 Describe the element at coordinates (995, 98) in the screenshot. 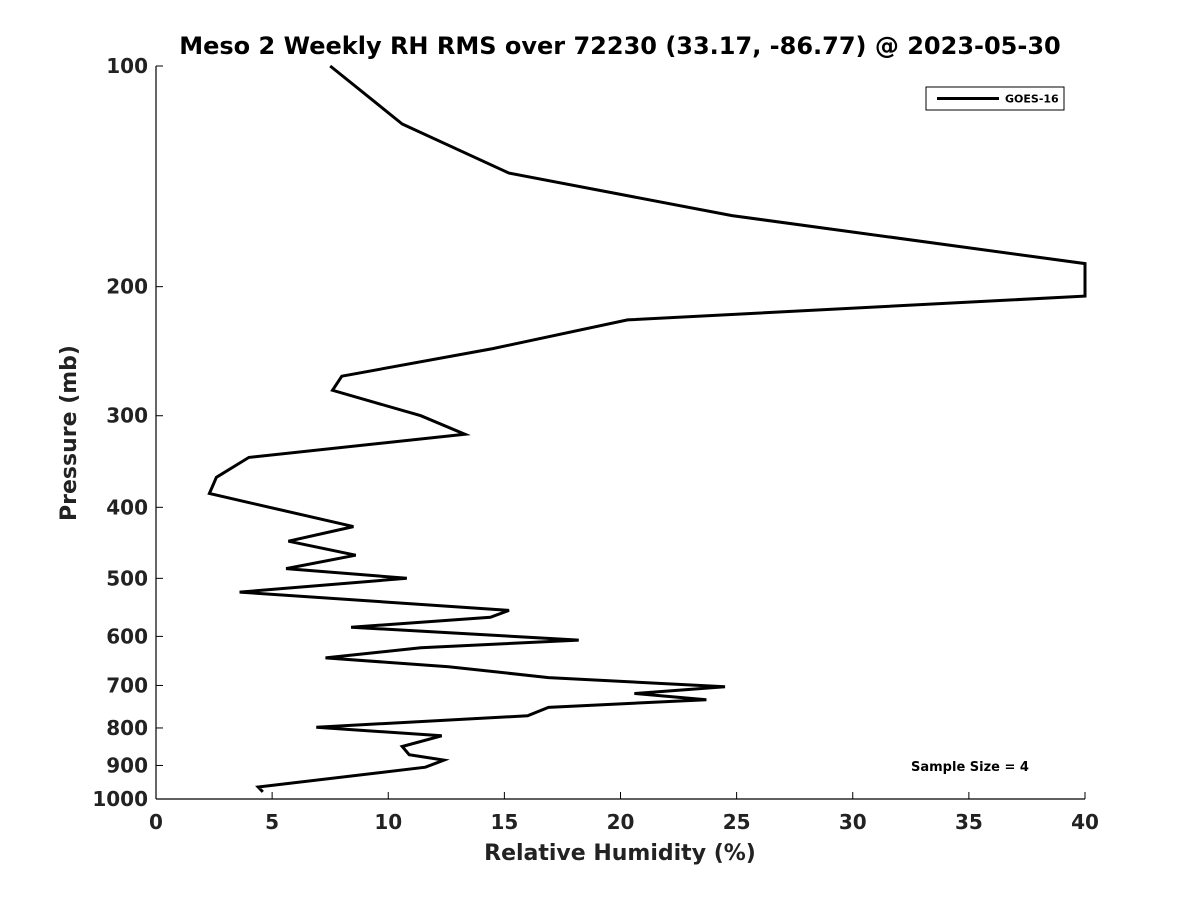

I see `legend: GOES-16` at that location.